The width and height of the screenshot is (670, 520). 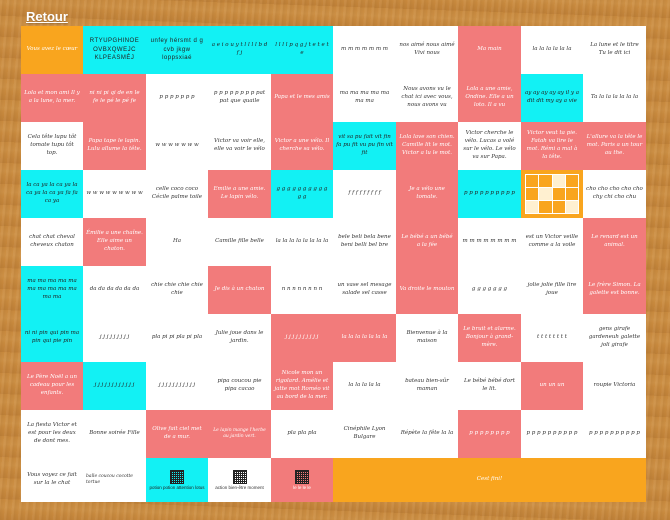 What do you see at coordinates (552, 290) in the screenshot?
I see `board-cell: jolie jolie fille lire joue` at bounding box center [552, 290].